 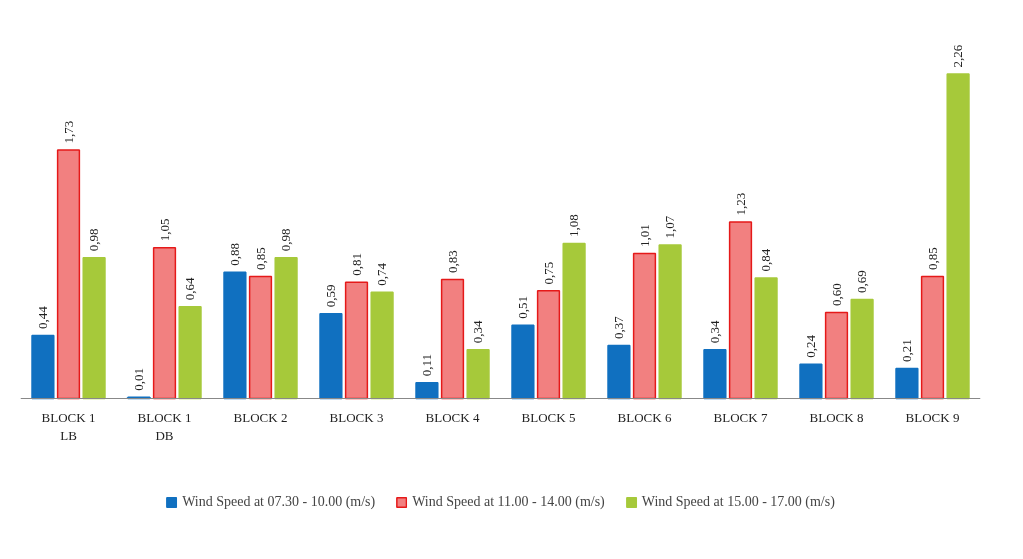 What do you see at coordinates (836, 294) in the screenshot?
I see `data-label: 0,60` at bounding box center [836, 294].